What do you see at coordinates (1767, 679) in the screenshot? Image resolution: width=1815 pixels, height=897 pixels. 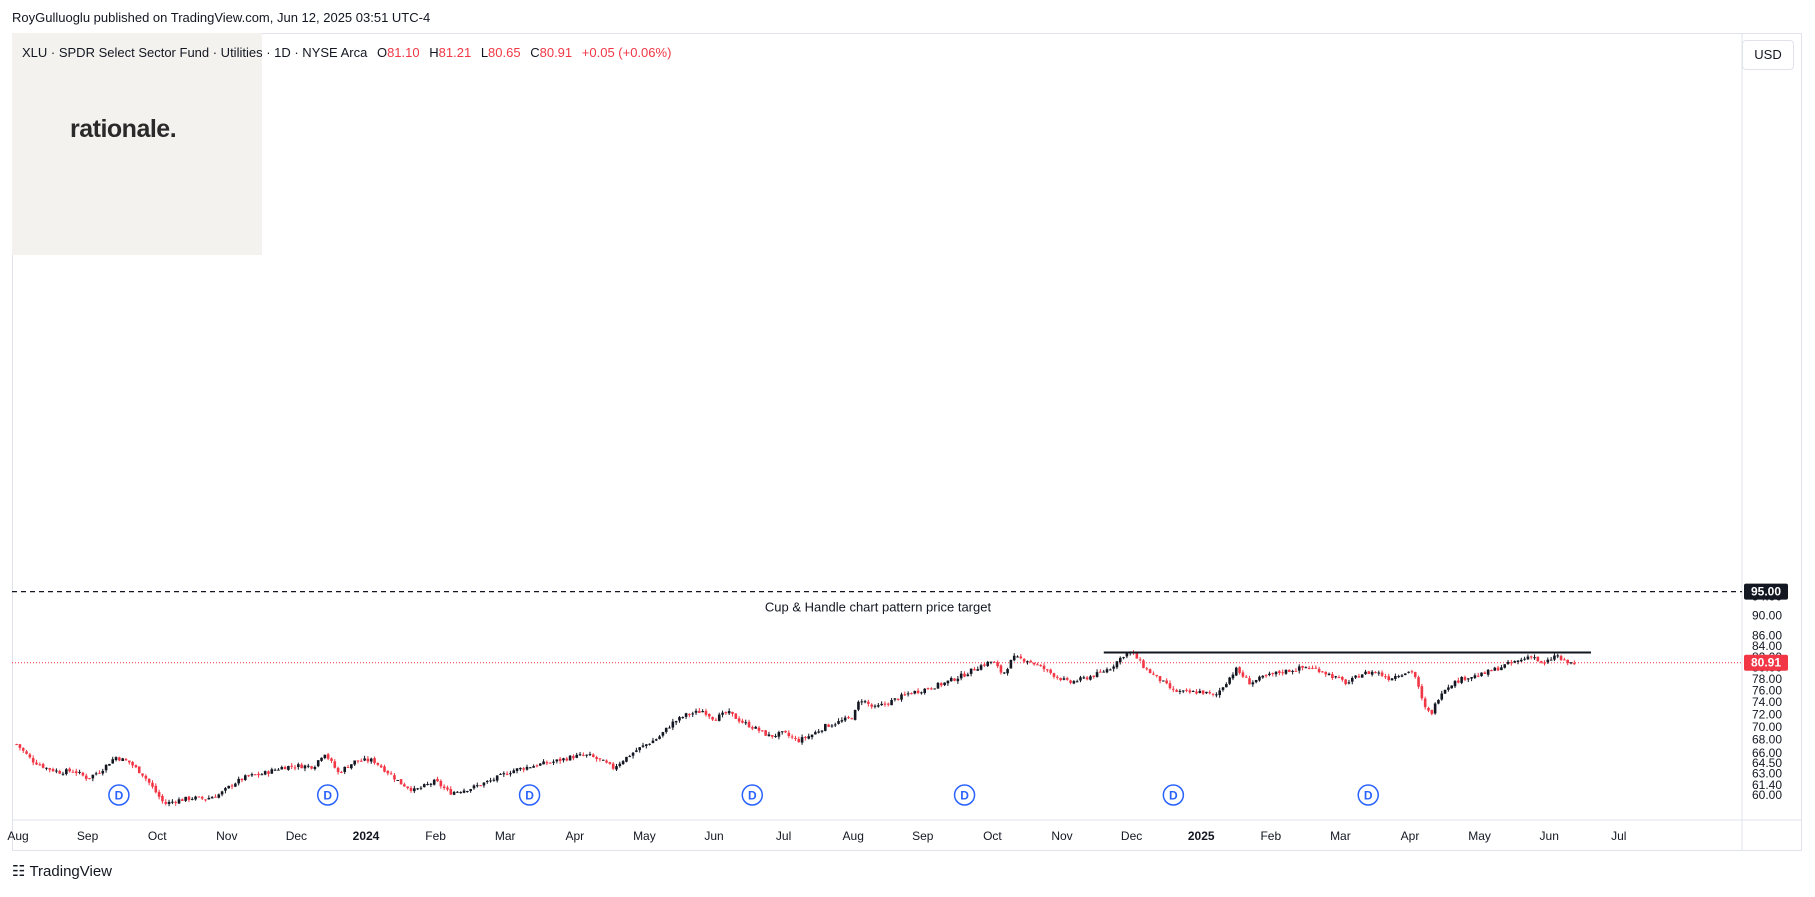 I see `y-tick-label: 78.00` at bounding box center [1767, 679].